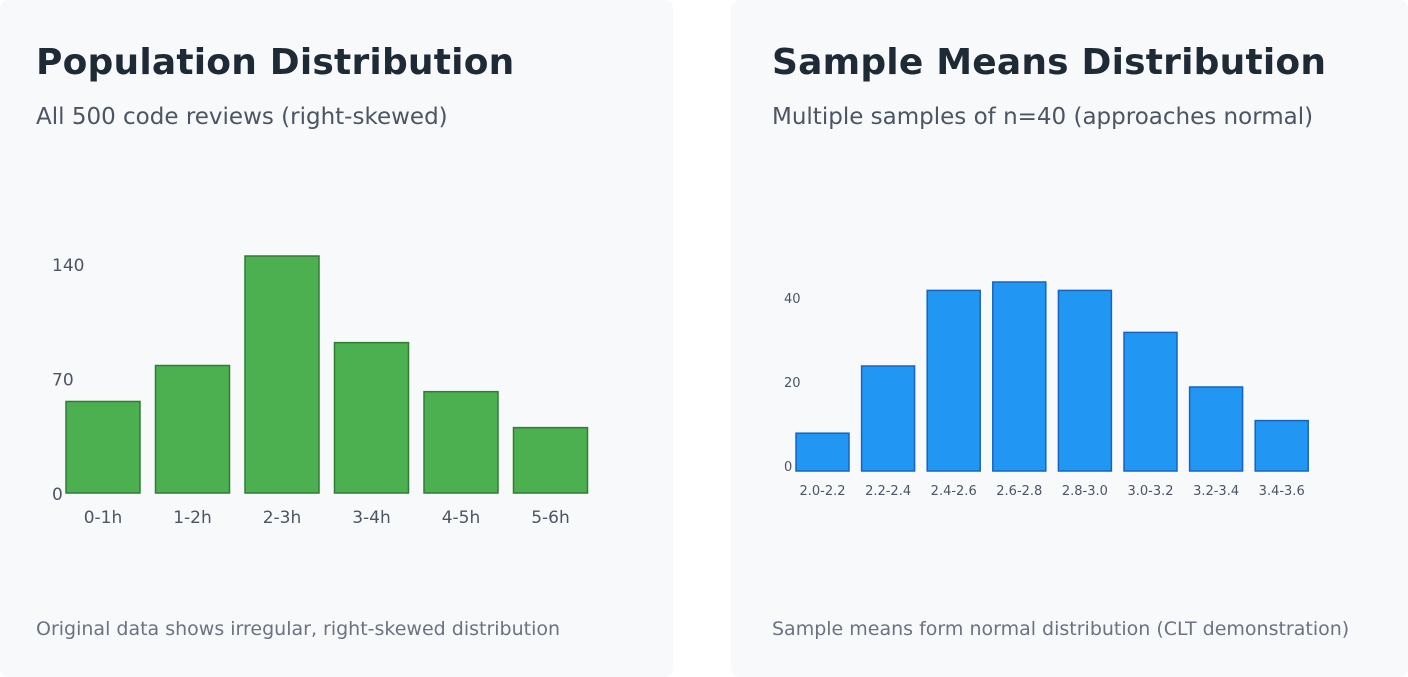 This screenshot has width=1408, height=677. What do you see at coordinates (954, 491) in the screenshot?
I see `sample-means-x-tick-label: 2.4-2.6` at bounding box center [954, 491].